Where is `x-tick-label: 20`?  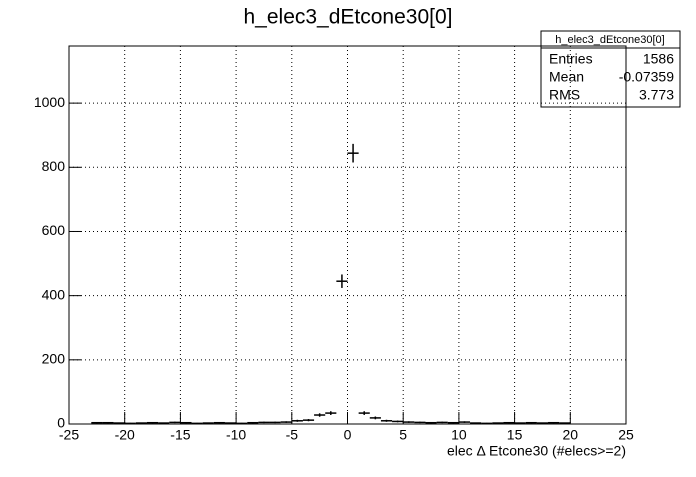 x-tick-label: 20 is located at coordinates (571, 435).